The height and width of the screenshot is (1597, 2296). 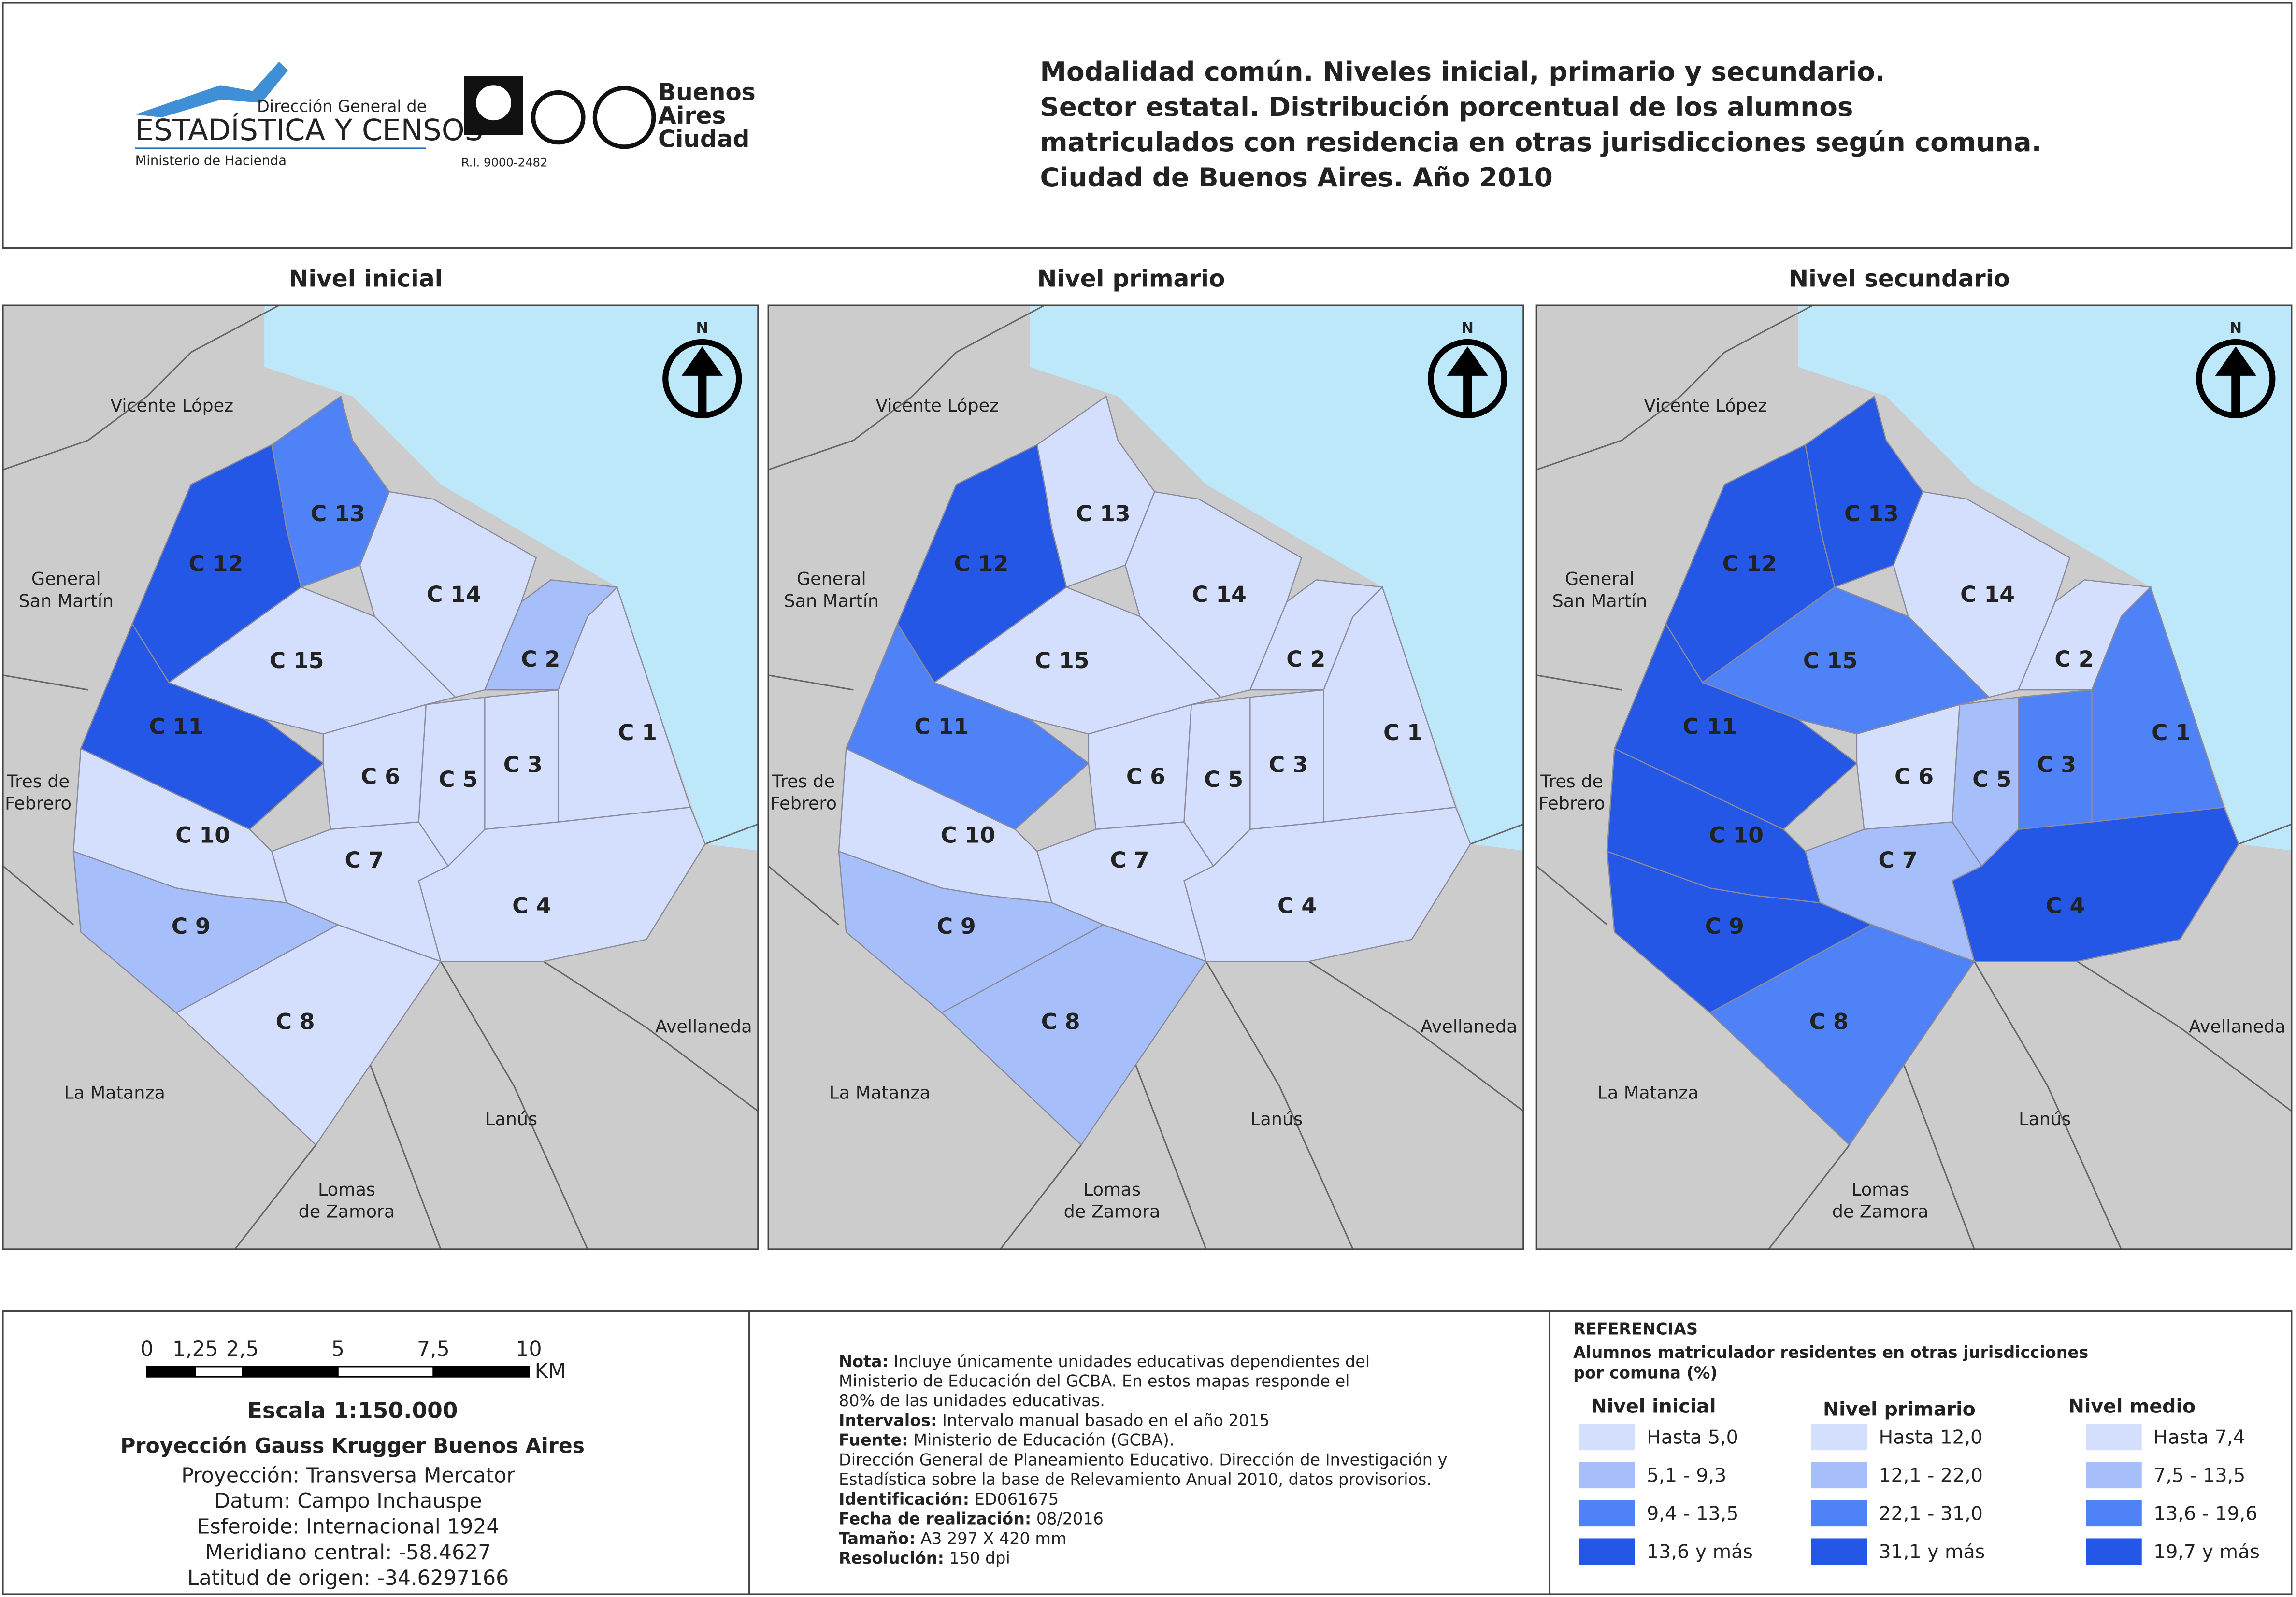 I want to click on note-key: Fecha de realización:, so click(x=935, y=1518).